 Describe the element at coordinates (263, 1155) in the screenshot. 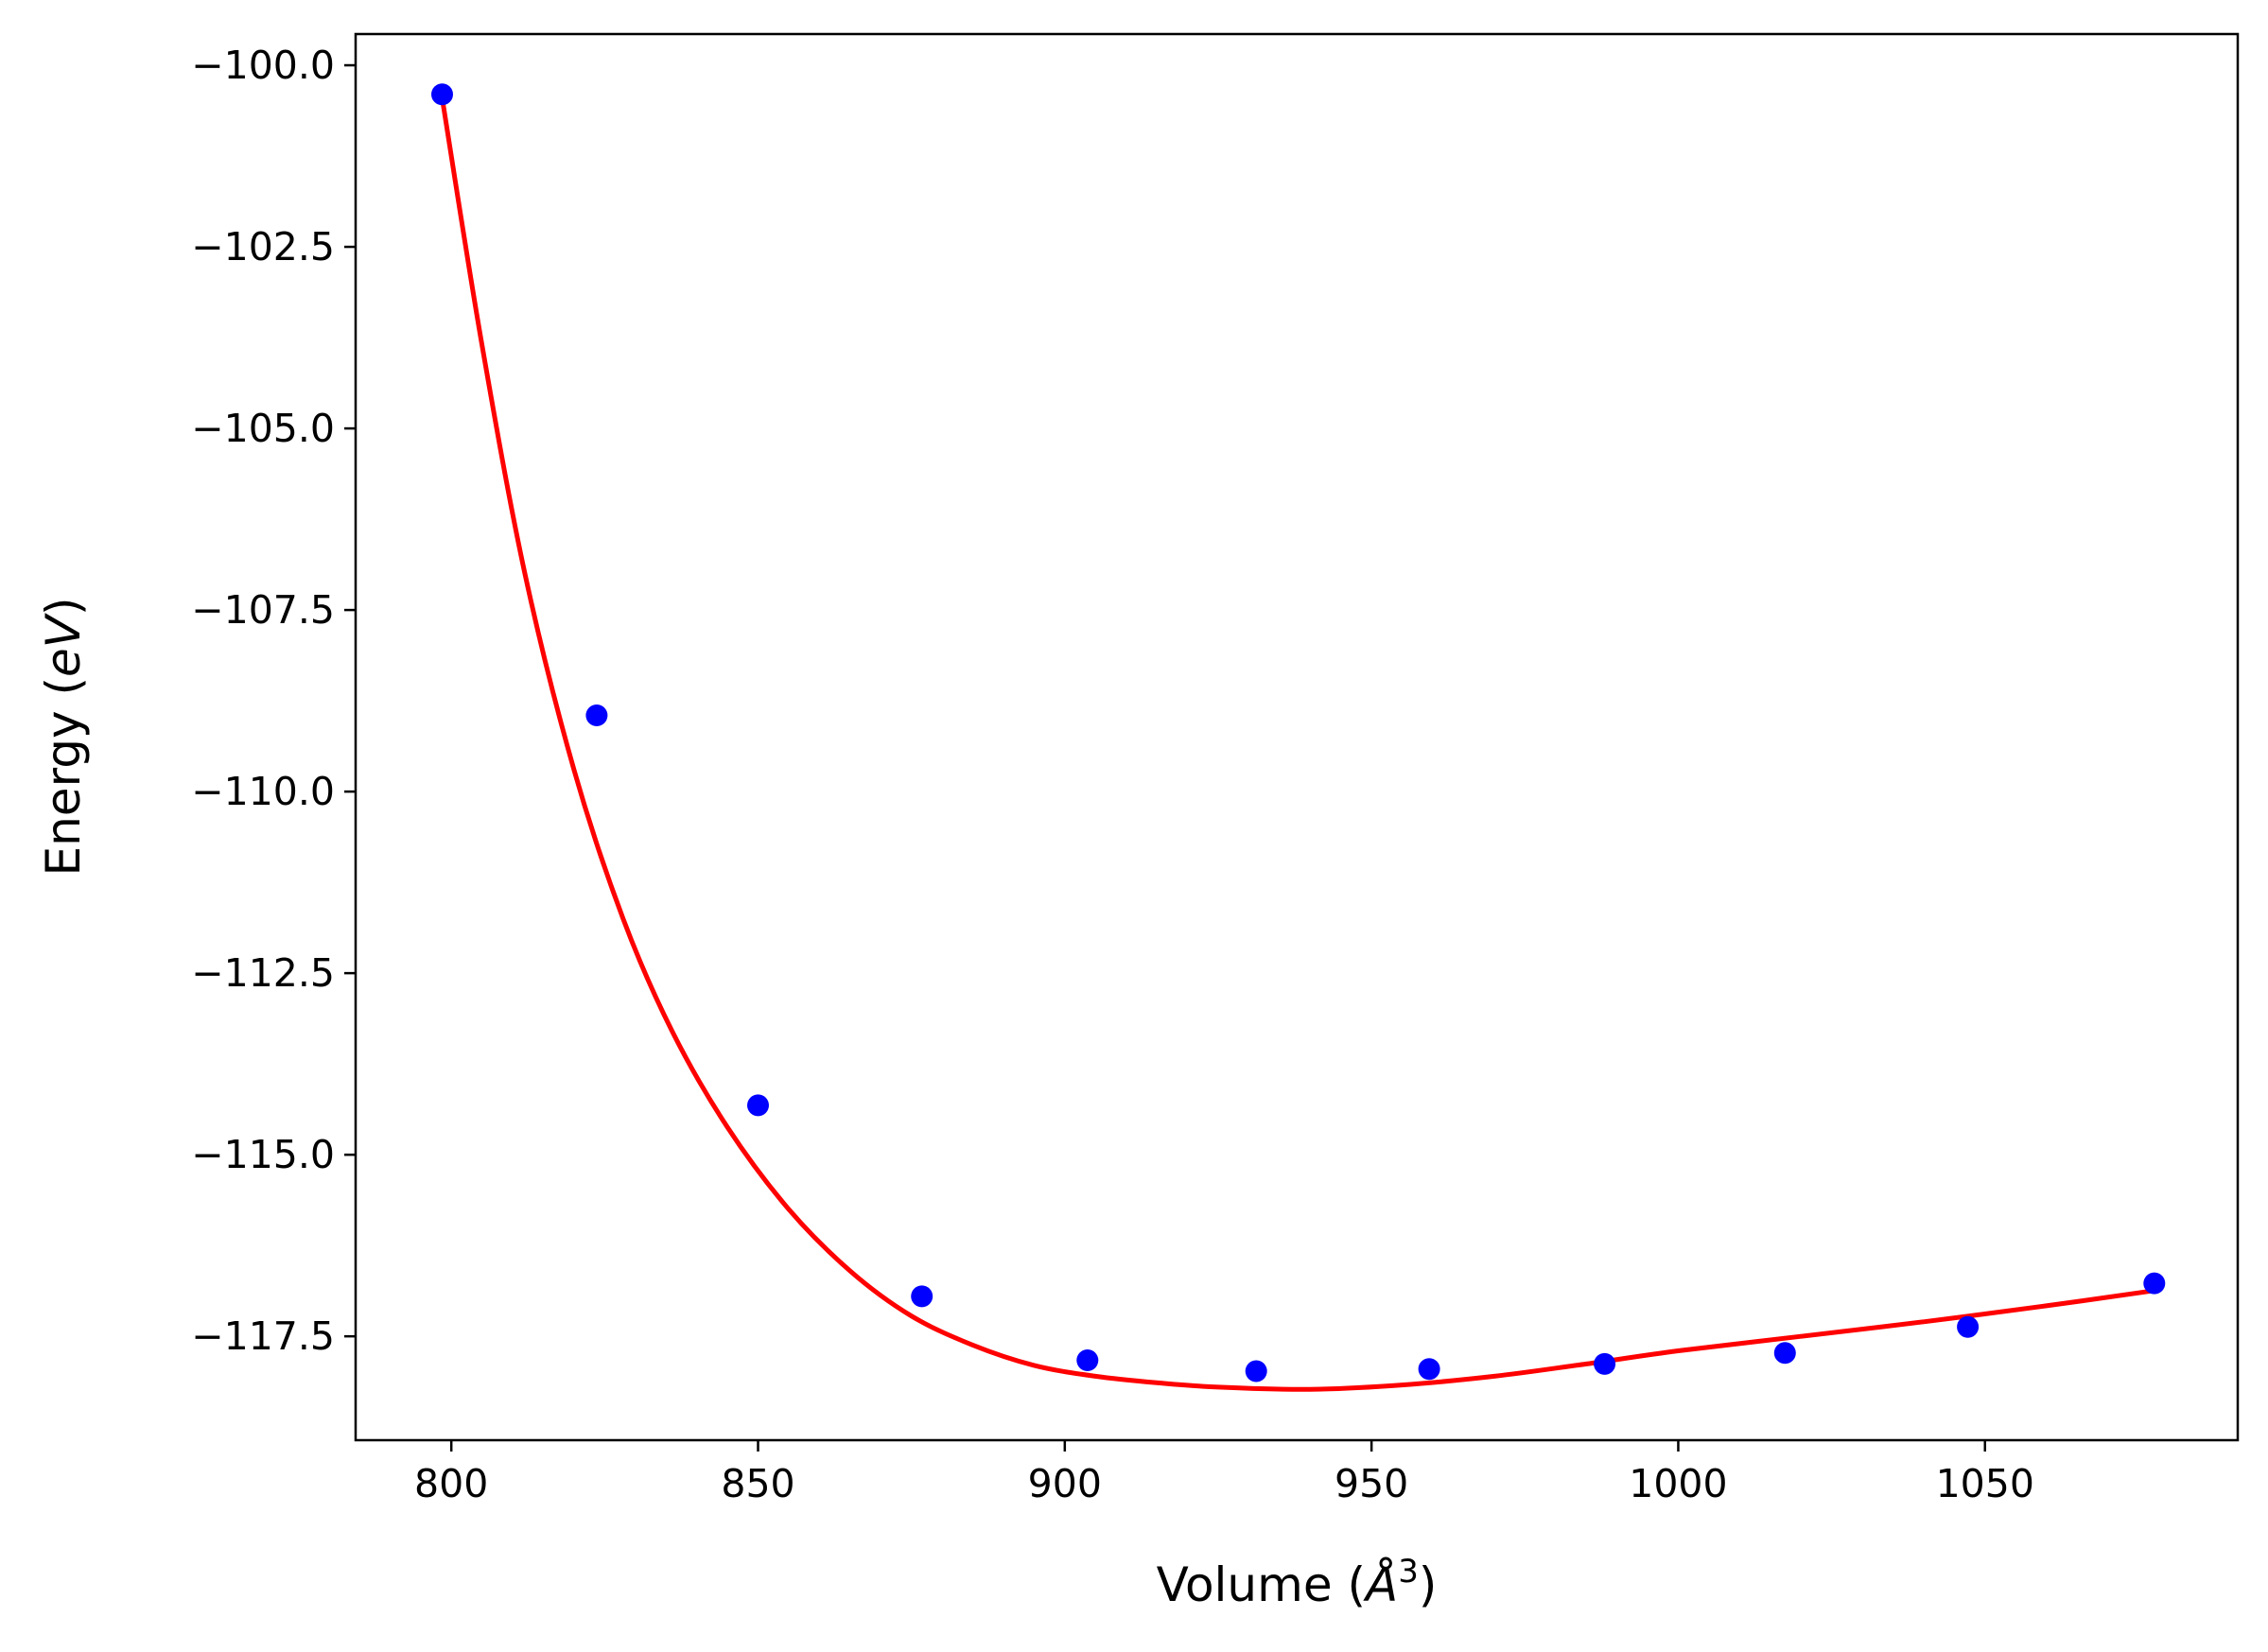

I see `y-tick-label: −115.0` at that location.